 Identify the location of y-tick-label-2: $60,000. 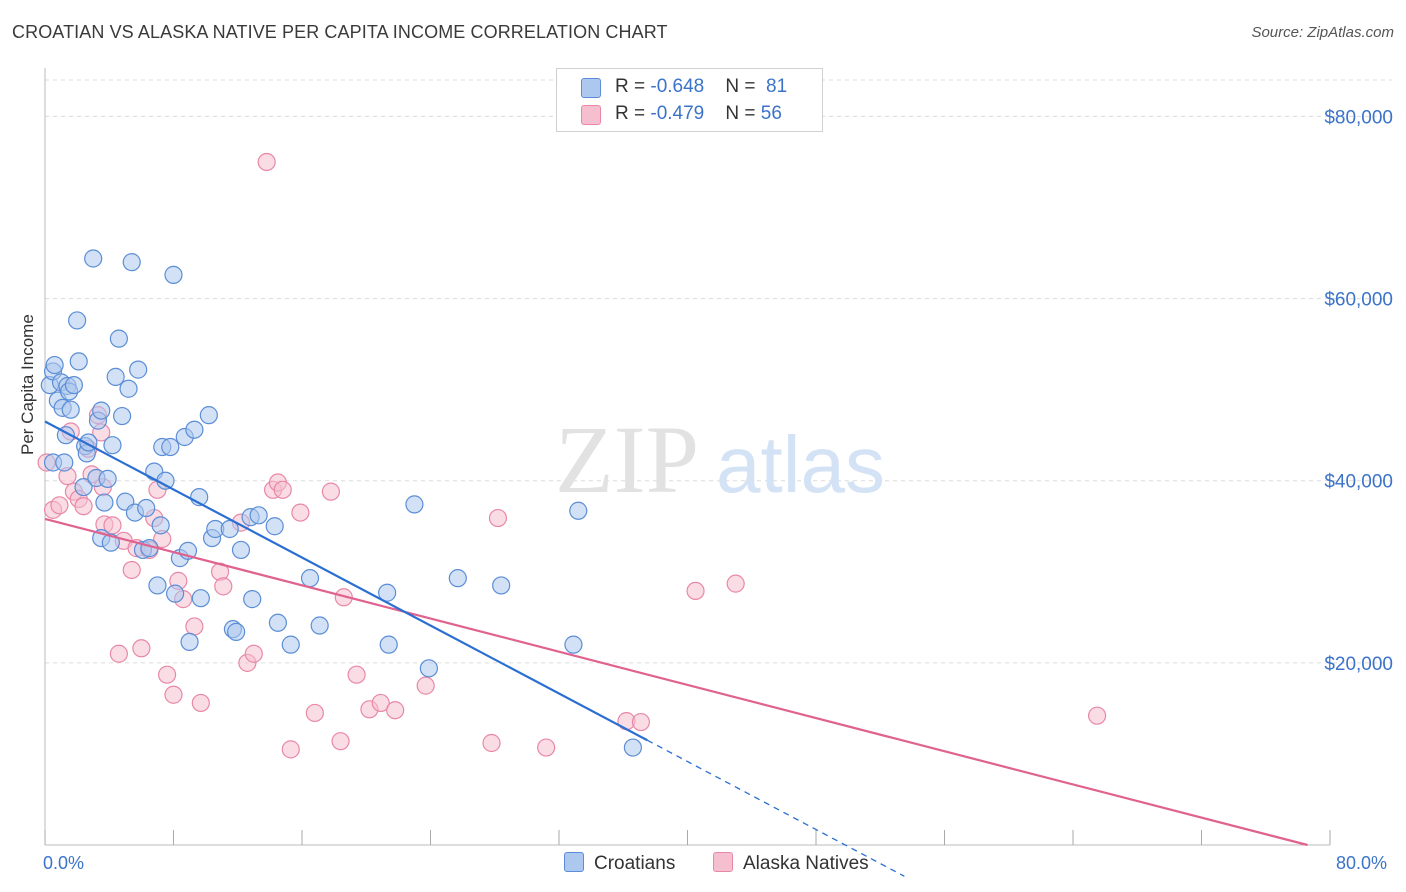
(1358, 300).